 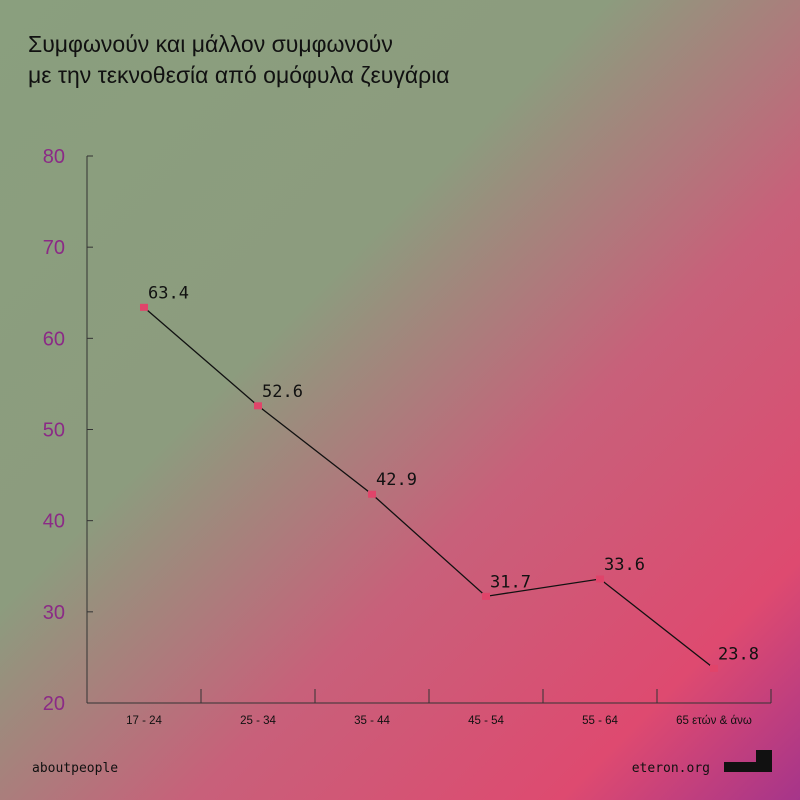 What do you see at coordinates (510, 582) in the screenshot?
I see `data-label: 31.7` at bounding box center [510, 582].